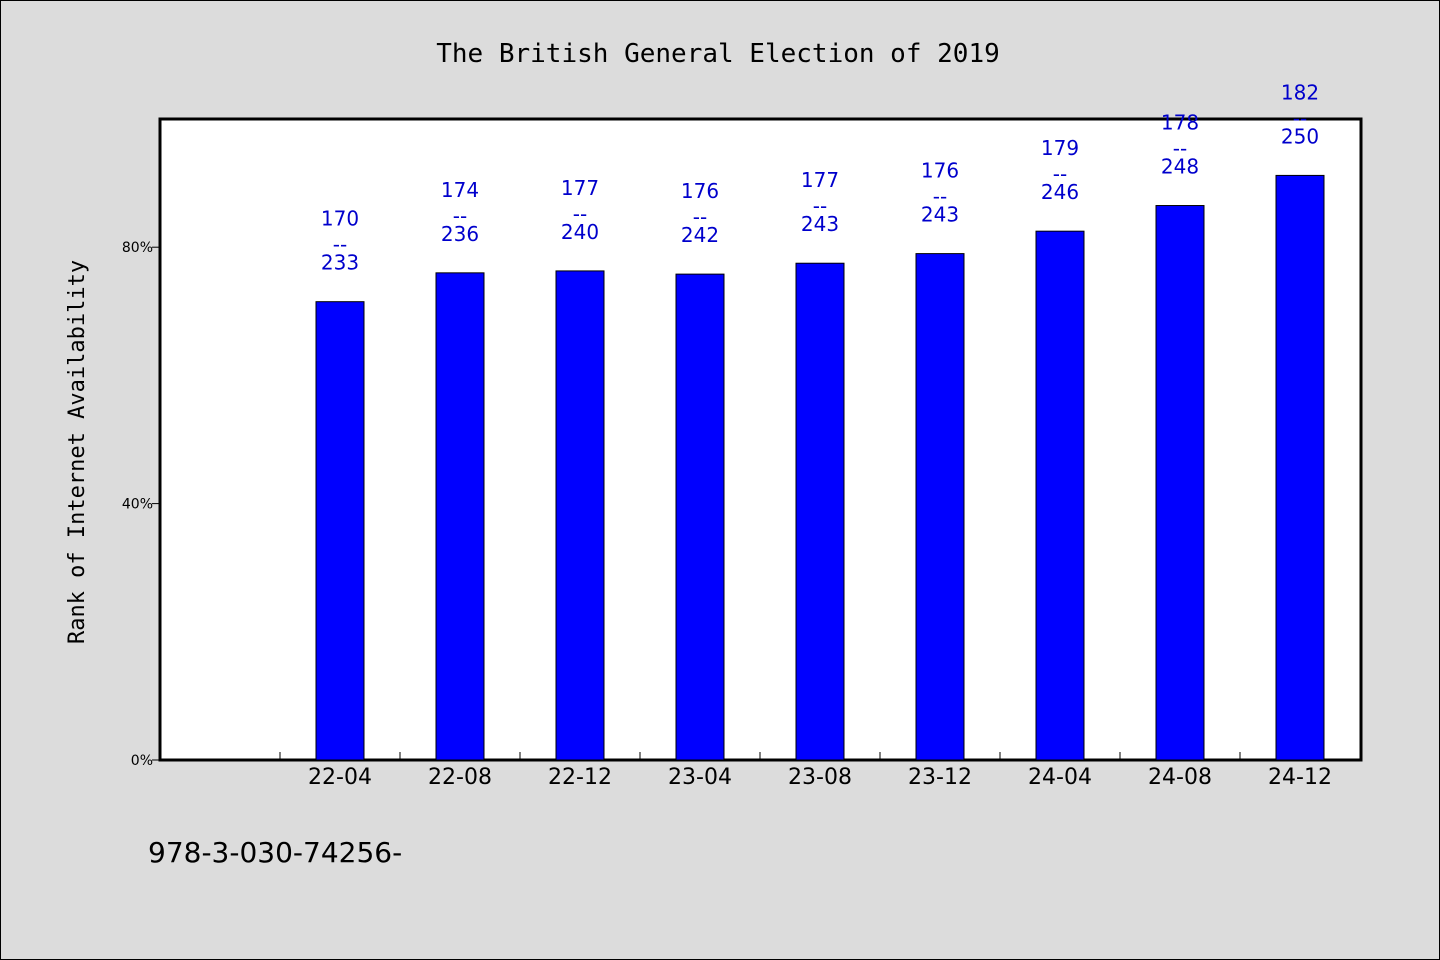 Image resolution: width=1440 pixels, height=960 pixels. I want to click on x-tick-label: 23-08, so click(820, 777).